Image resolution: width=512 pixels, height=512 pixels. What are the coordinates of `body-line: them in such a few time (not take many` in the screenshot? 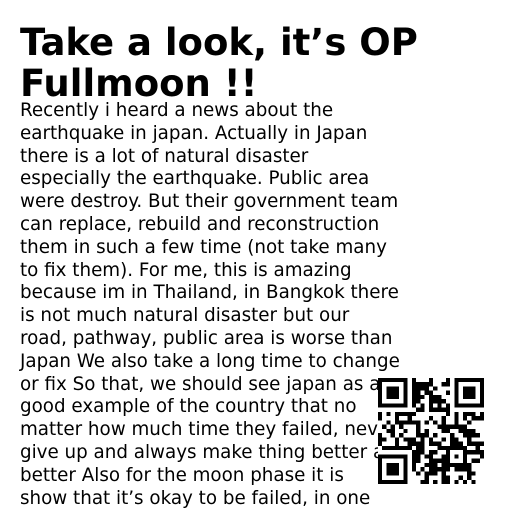 It's located at (203, 247).